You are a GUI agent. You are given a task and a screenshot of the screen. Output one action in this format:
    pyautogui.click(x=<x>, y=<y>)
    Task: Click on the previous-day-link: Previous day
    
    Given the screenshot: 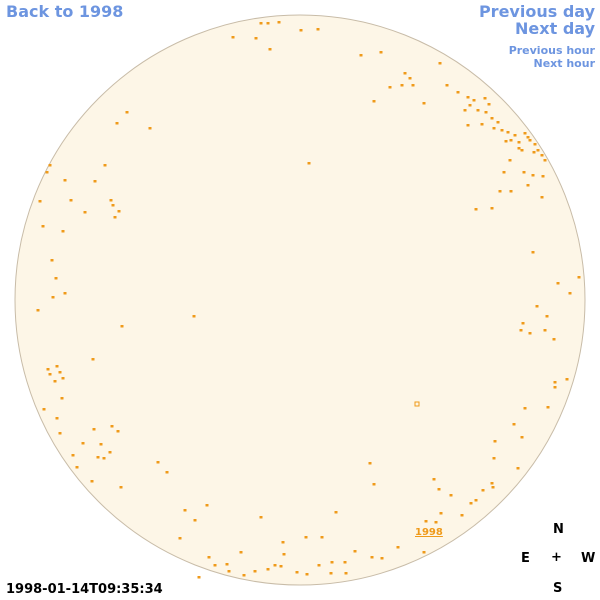 What is the action you would take?
    pyautogui.click(x=536, y=11)
    